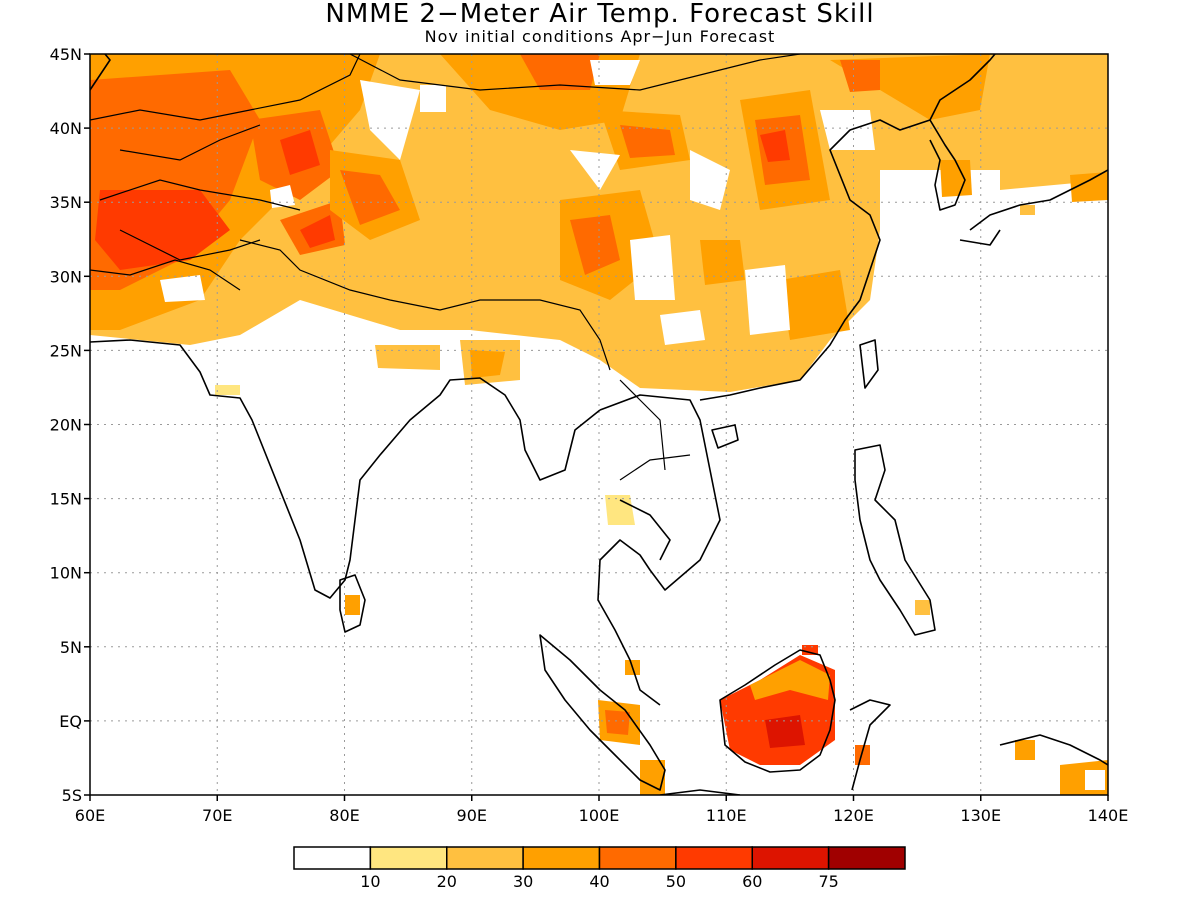 The image size is (1200, 900). What do you see at coordinates (66, 425) in the screenshot?
I see `y-tick-label: 20N` at bounding box center [66, 425].